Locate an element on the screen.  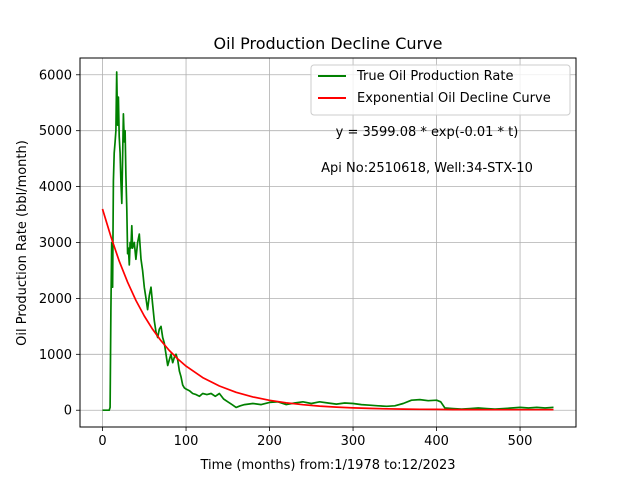
y-tick-label: 0 is located at coordinates (68, 411).